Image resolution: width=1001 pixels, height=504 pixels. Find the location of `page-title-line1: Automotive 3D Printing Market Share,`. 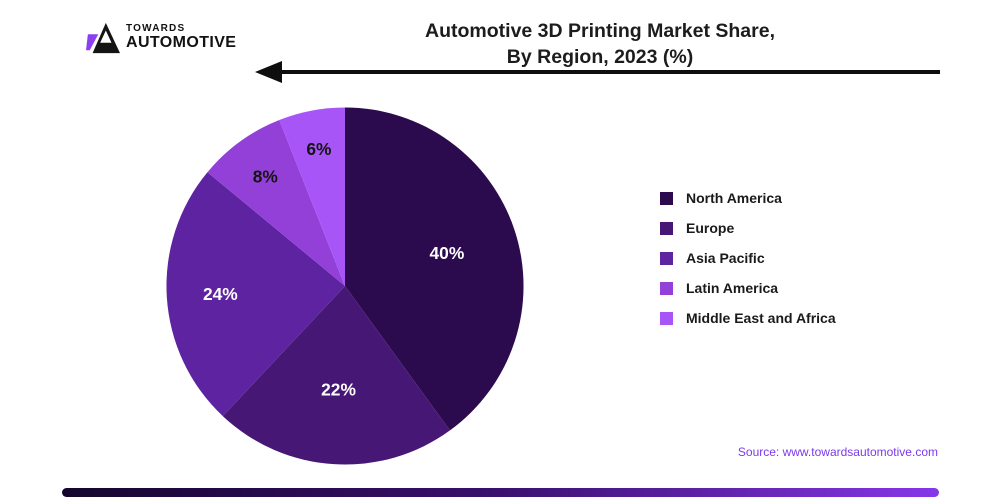

page-title-line1: Automotive 3D Printing Market Share, is located at coordinates (600, 31).